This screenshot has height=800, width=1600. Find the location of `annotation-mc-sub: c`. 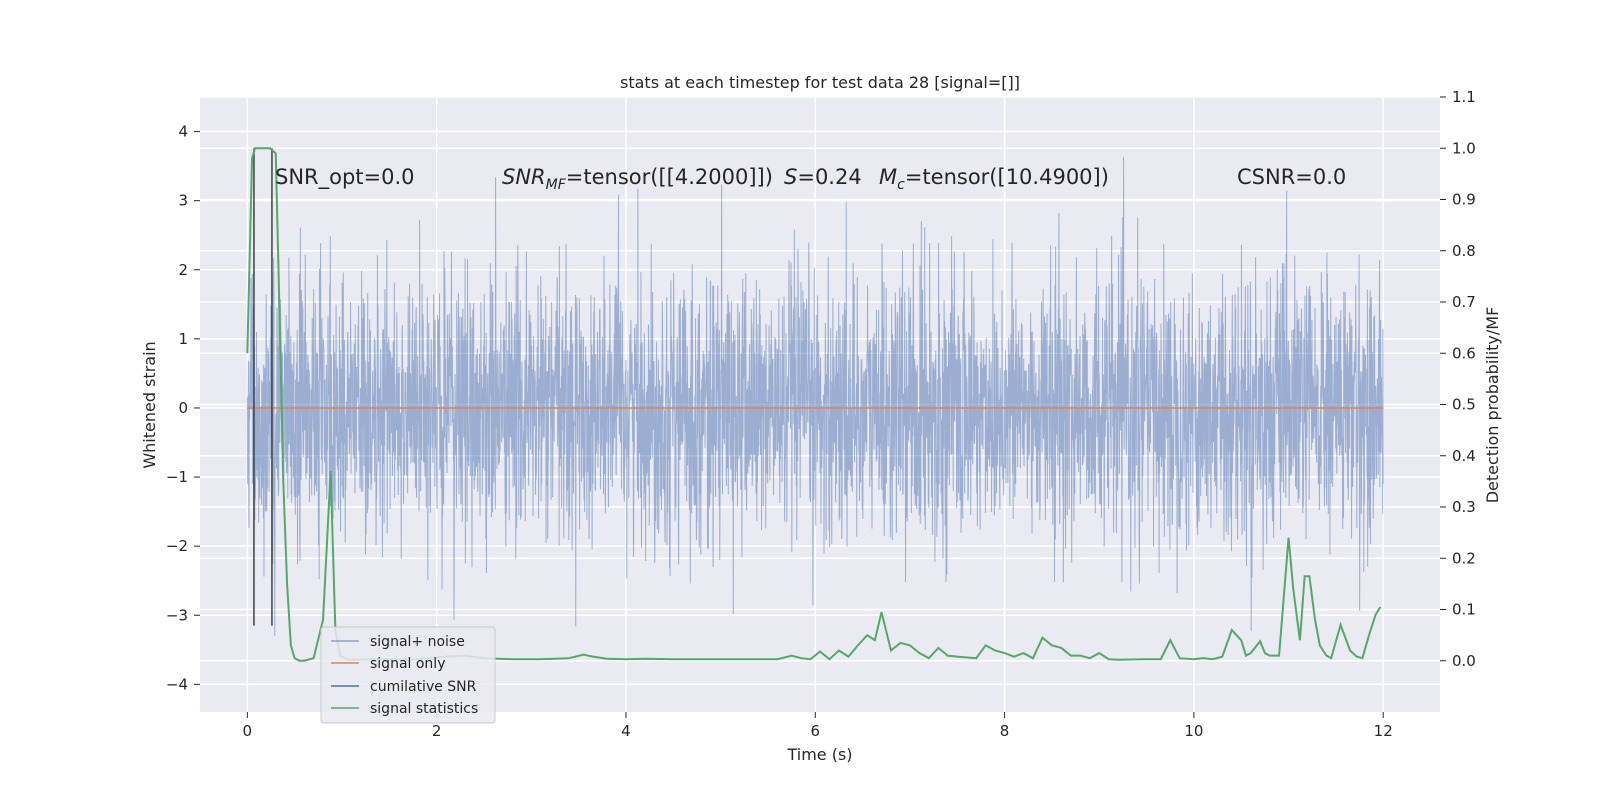

annotation-mc-sub: c is located at coordinates (901, 185).